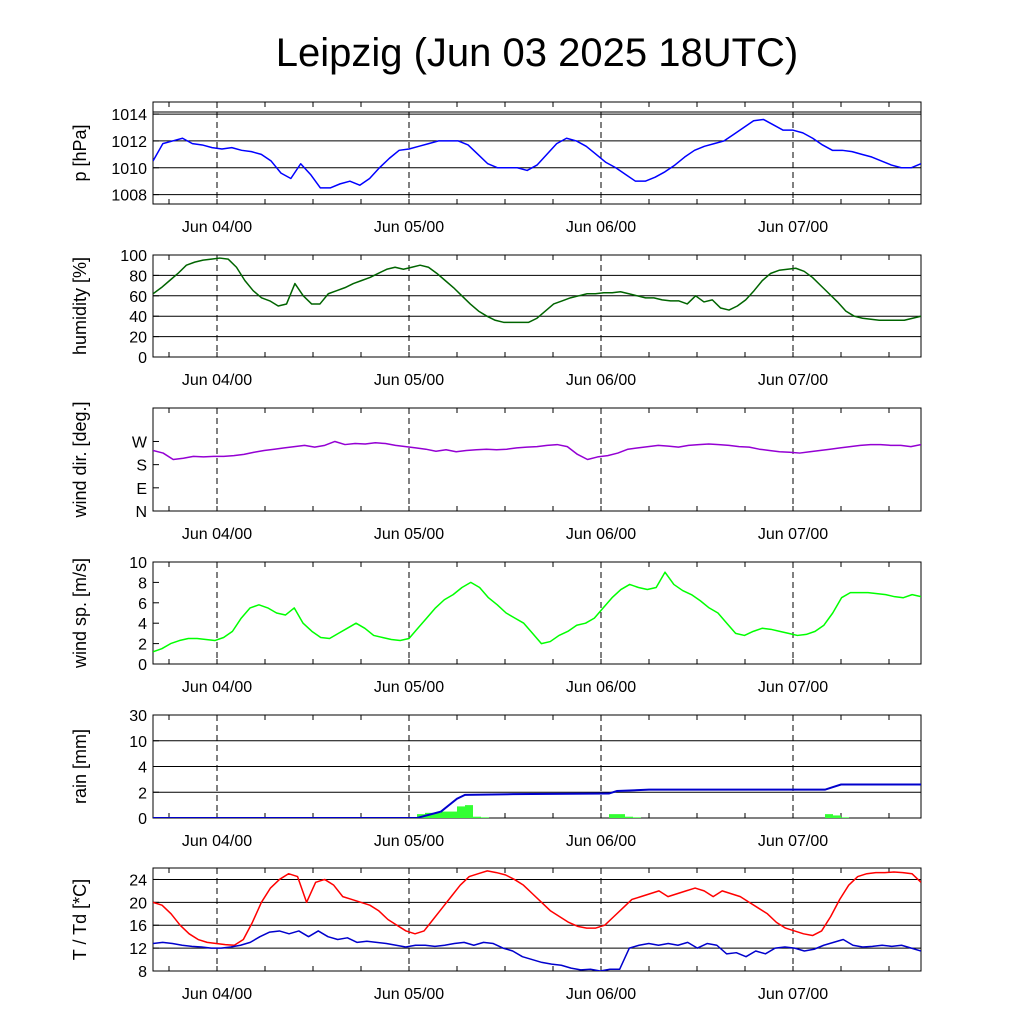 This screenshot has height=1024, width=1024. Describe the element at coordinates (537, 290) in the screenshot. I see `humidity-series-line` at that location.